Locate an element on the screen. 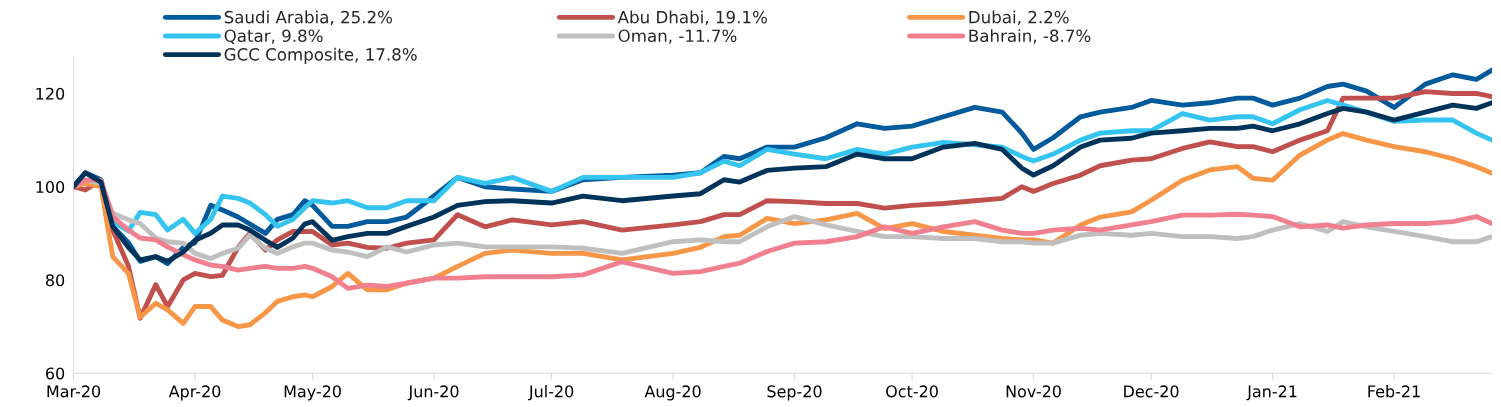  x-tick-label: Jun-20 is located at coordinates (433, 393).